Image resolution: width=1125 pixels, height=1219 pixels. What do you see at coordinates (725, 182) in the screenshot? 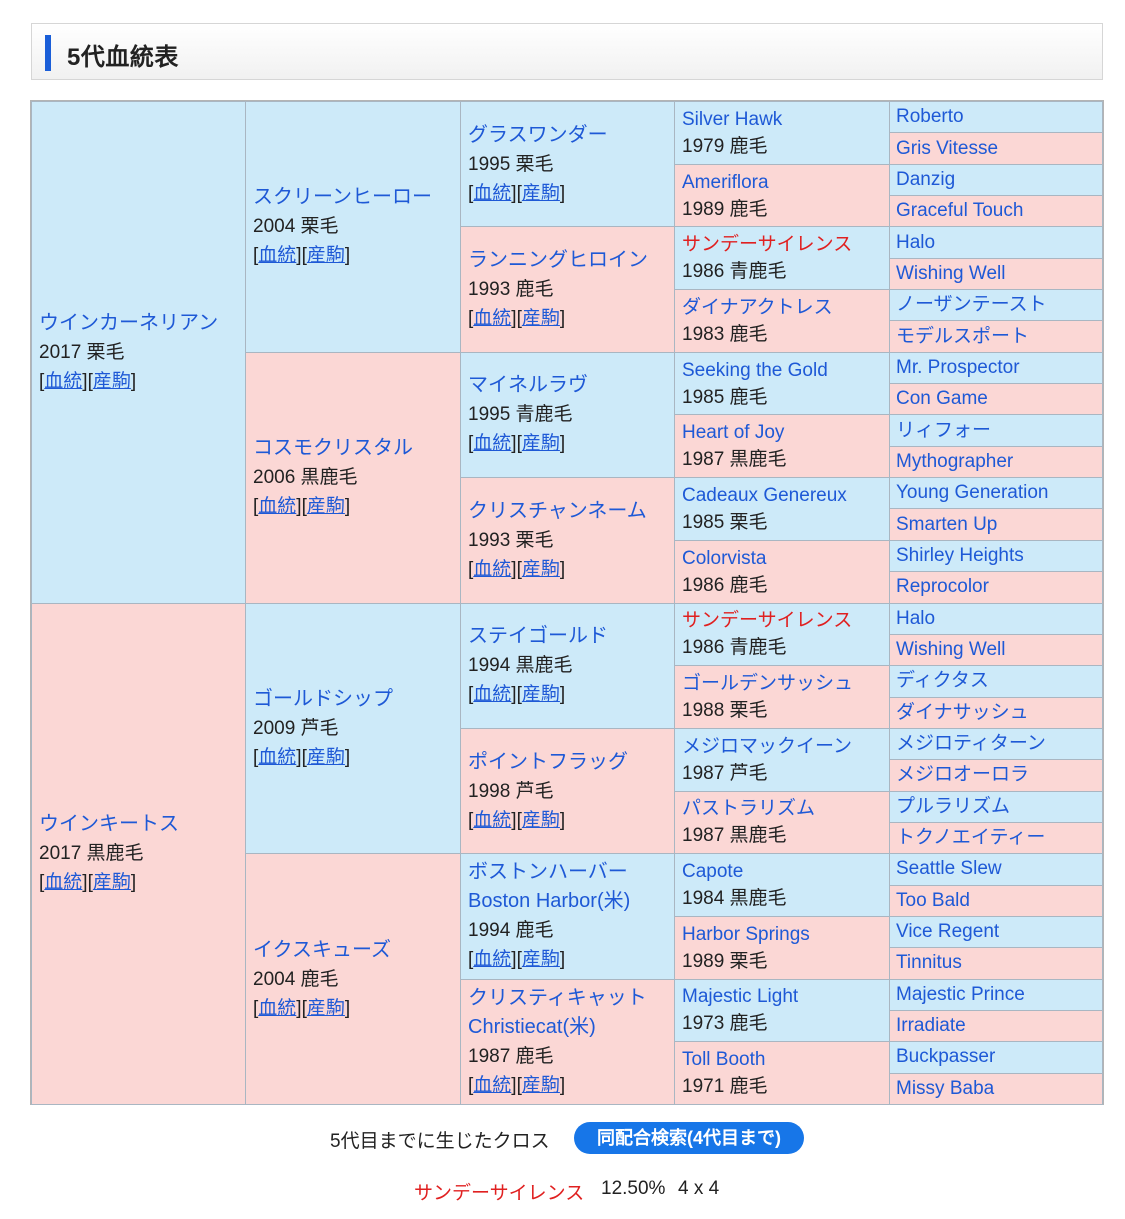
I see `horse-name-link: Ameriflora` at bounding box center [725, 182].